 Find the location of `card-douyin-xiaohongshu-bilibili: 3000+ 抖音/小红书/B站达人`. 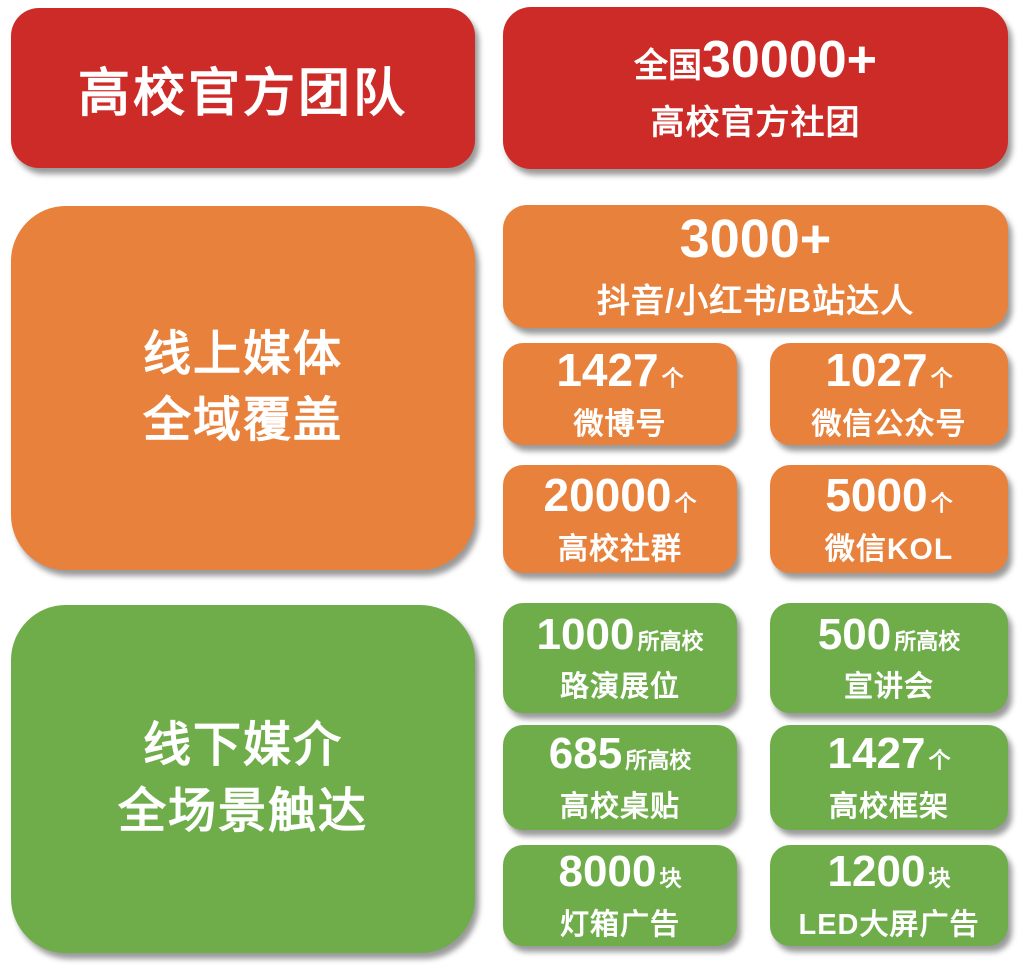

card-douyin-xiaohongshu-bilibili: 3000+ 抖音/小红书/B站达人 is located at coordinates (755, 266).